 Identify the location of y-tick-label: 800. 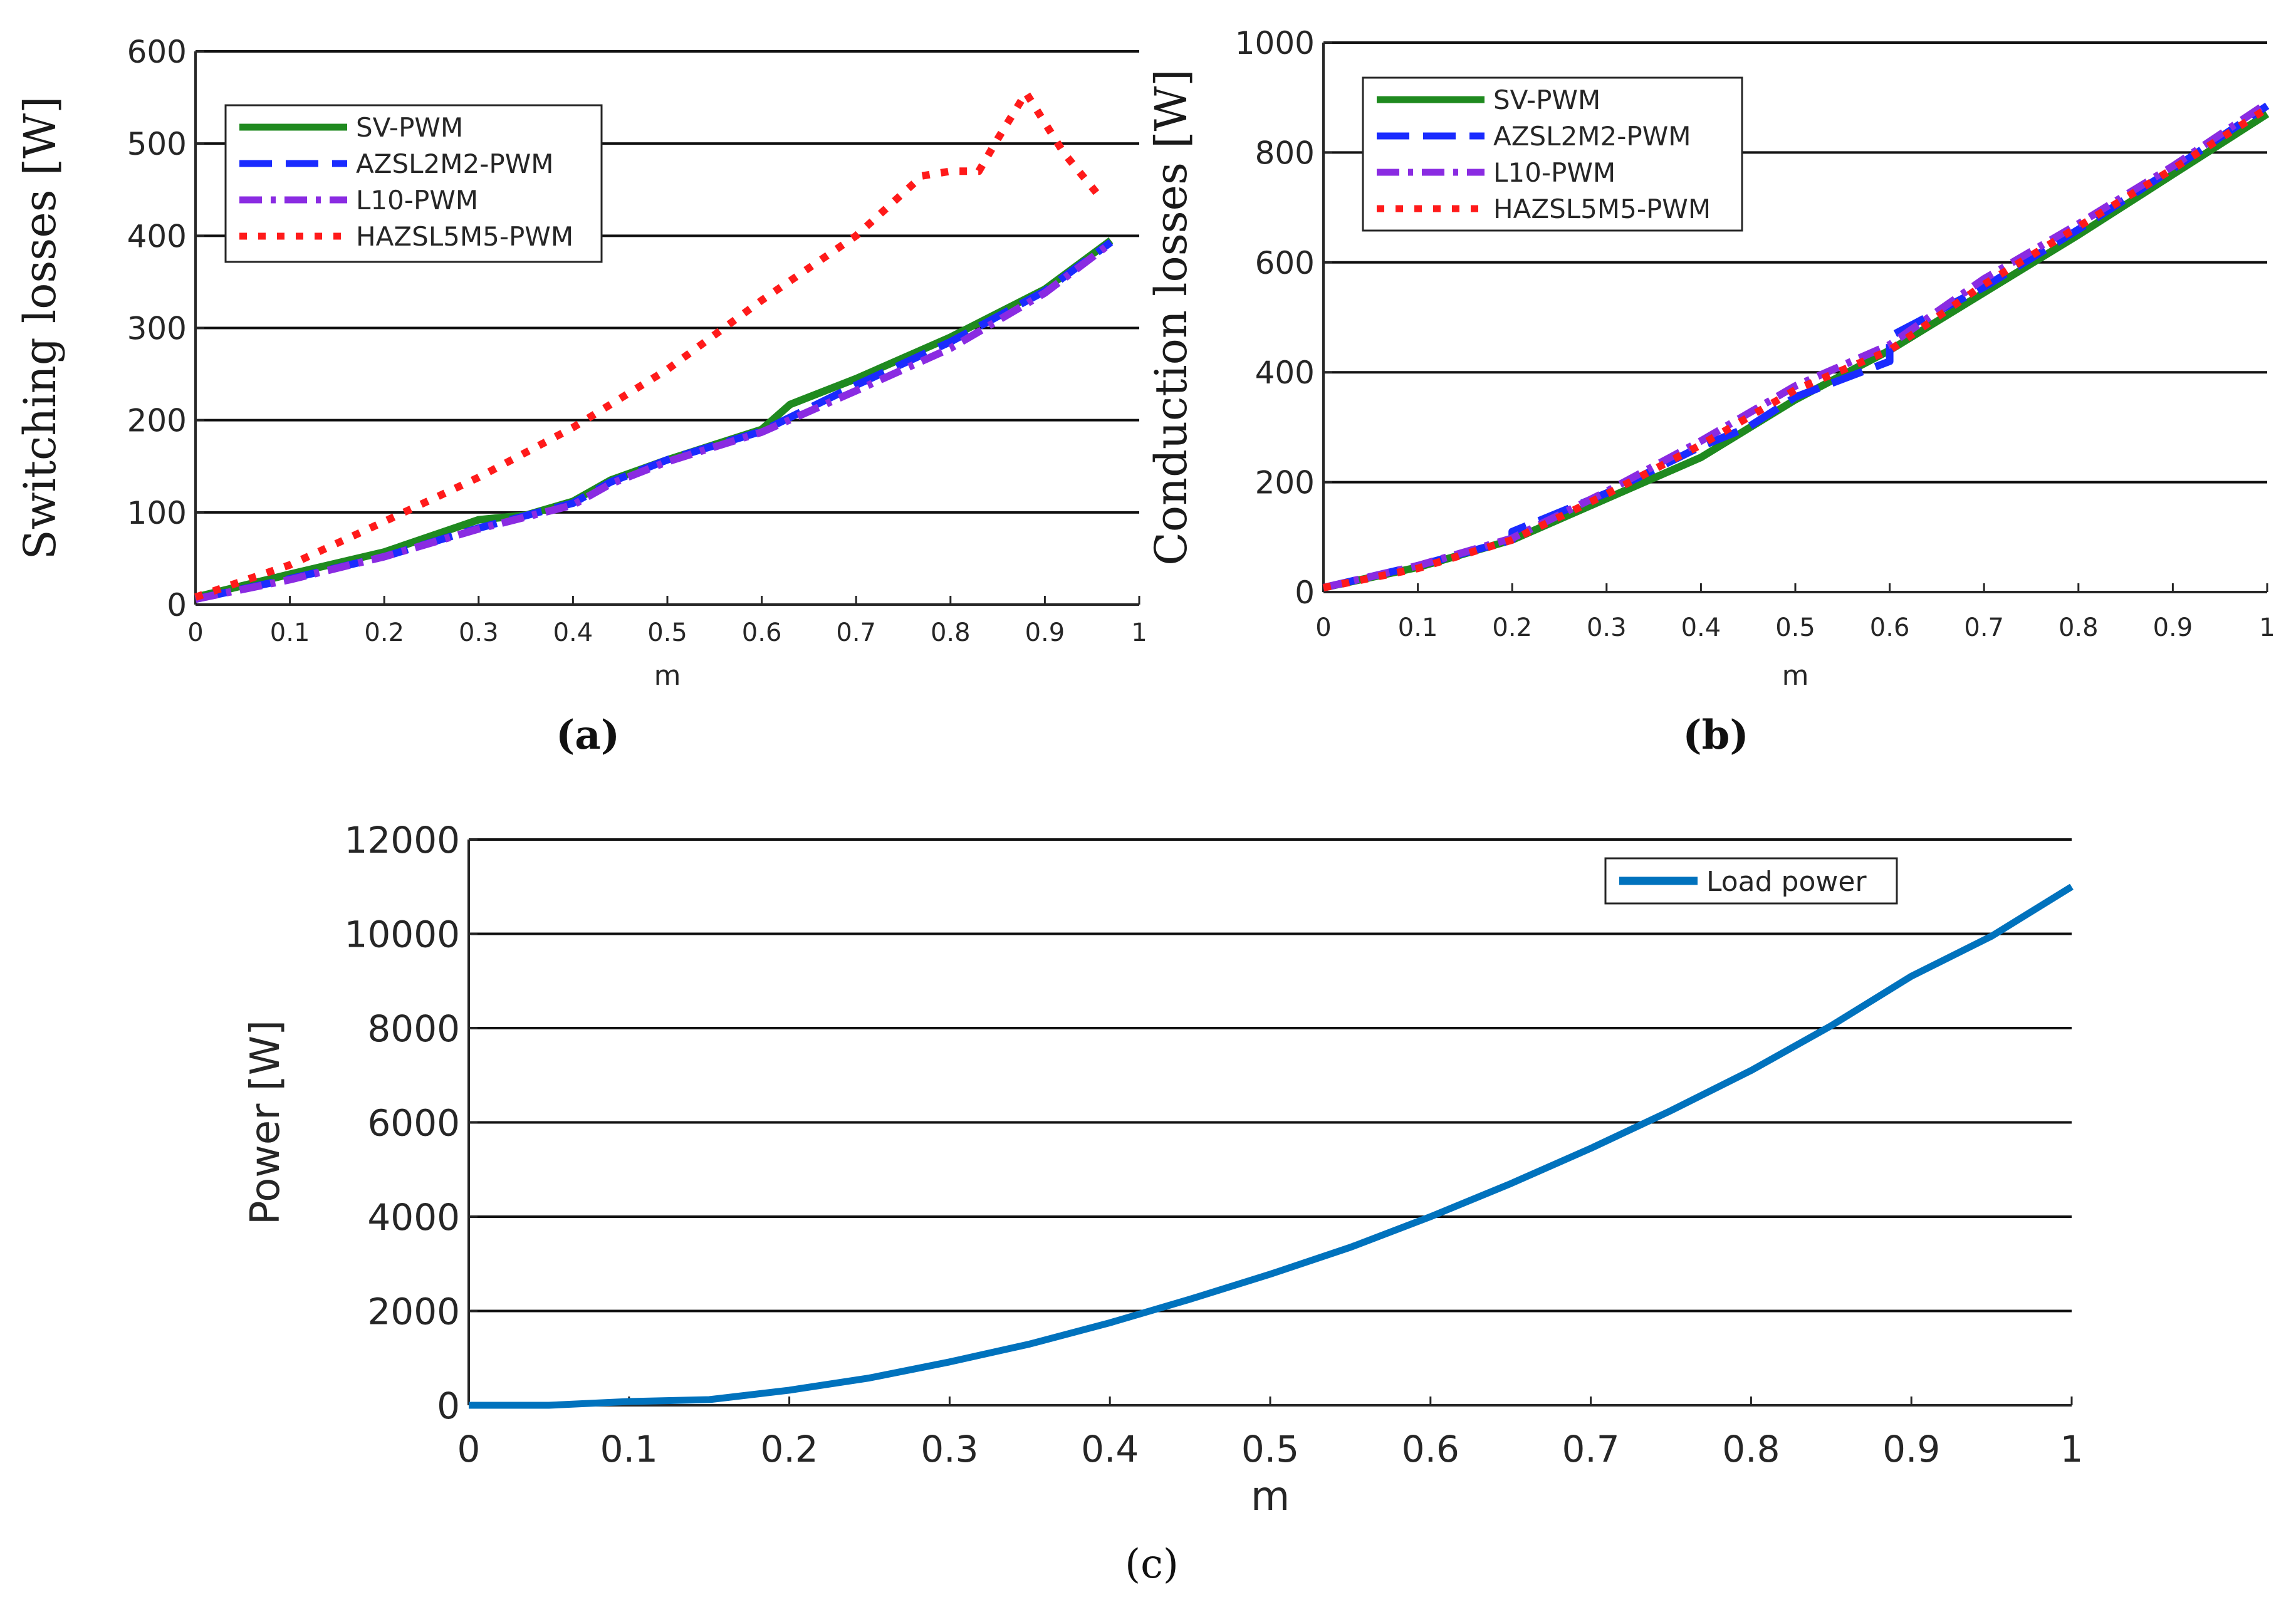
(1285, 153).